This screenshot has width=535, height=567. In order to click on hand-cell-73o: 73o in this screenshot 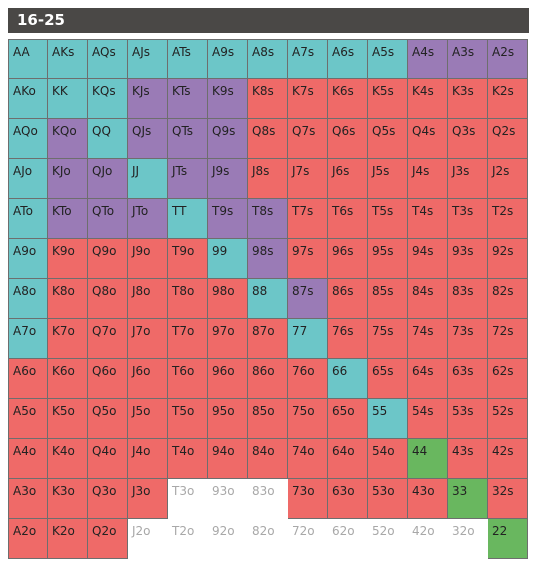, I will do `click(308, 499)`.